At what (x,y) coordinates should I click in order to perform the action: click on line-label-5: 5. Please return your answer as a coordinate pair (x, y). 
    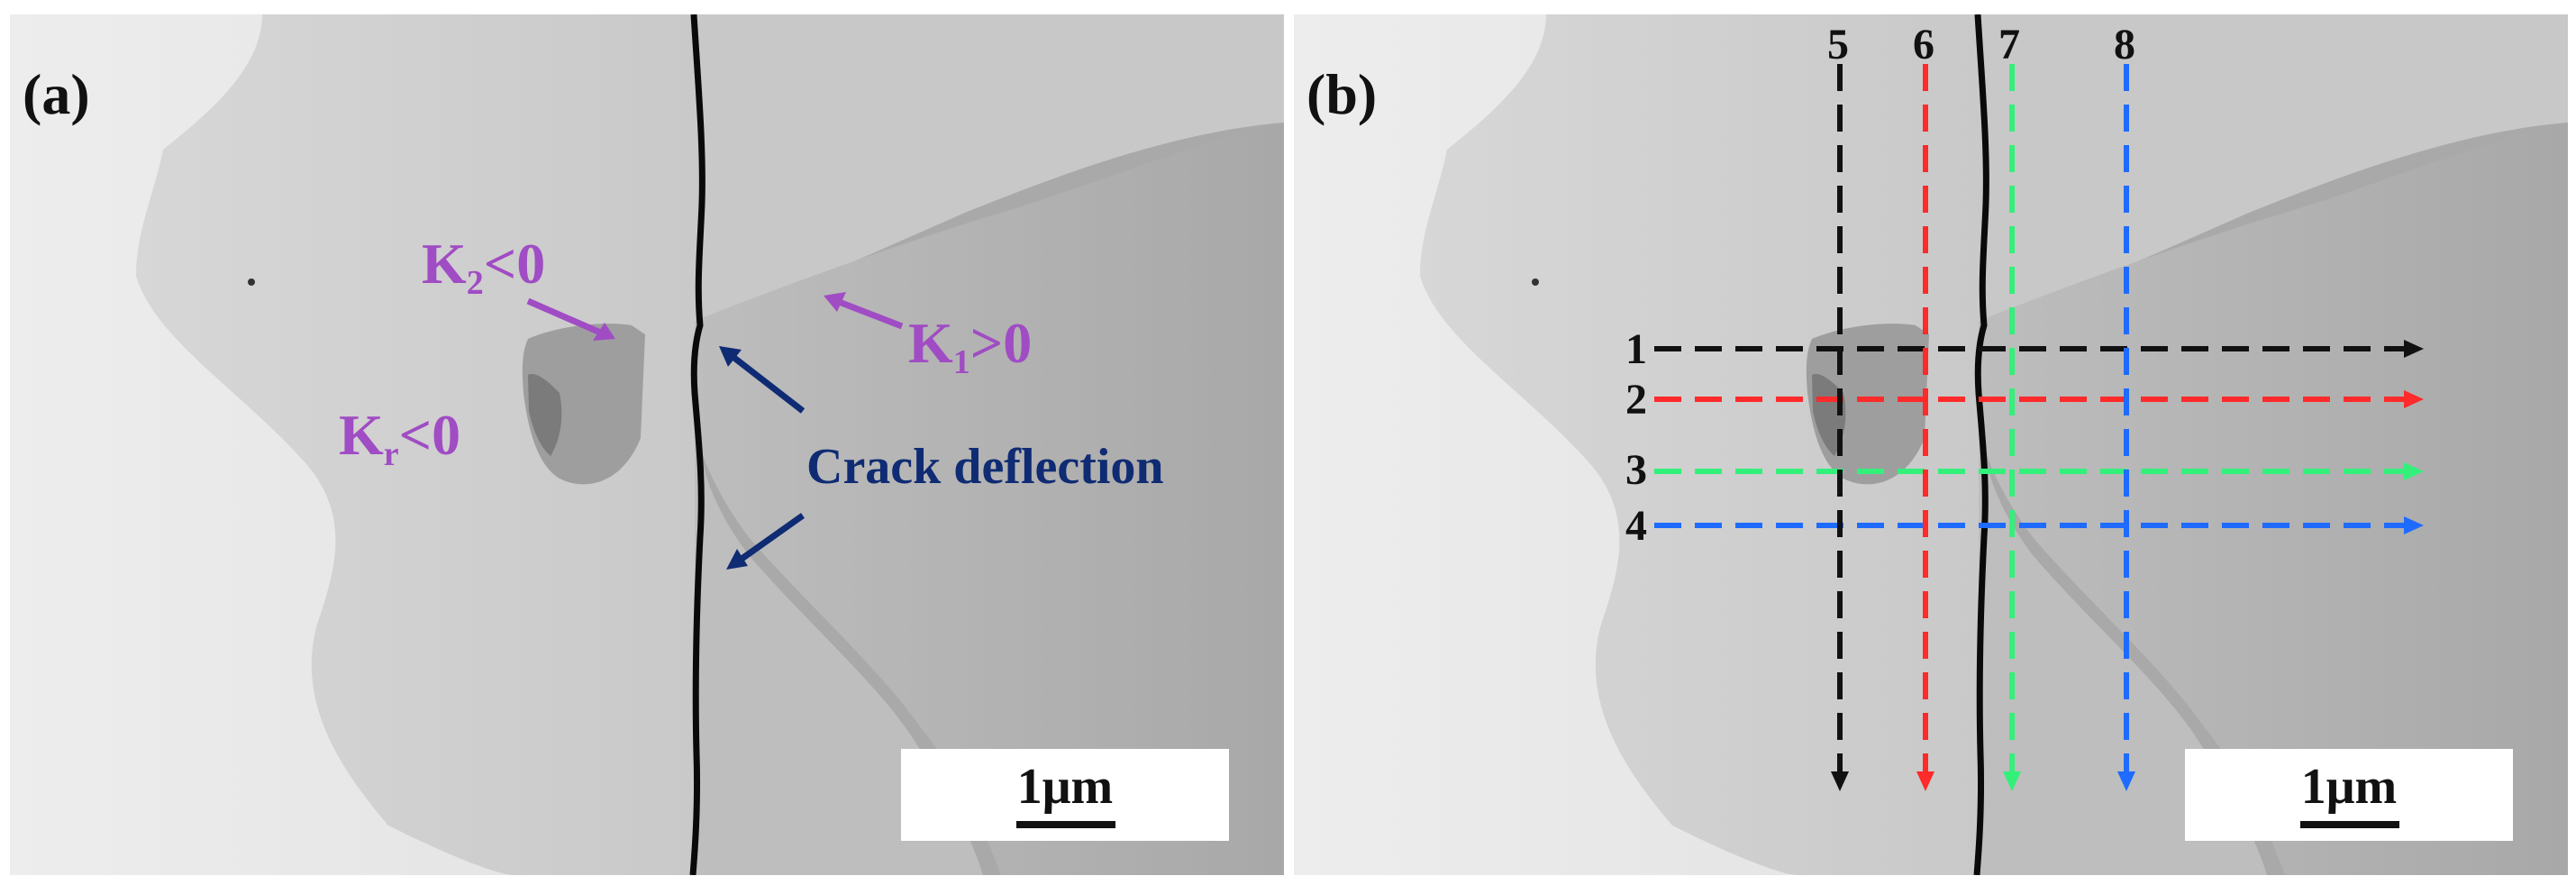
    Looking at the image, I should click on (1838, 44).